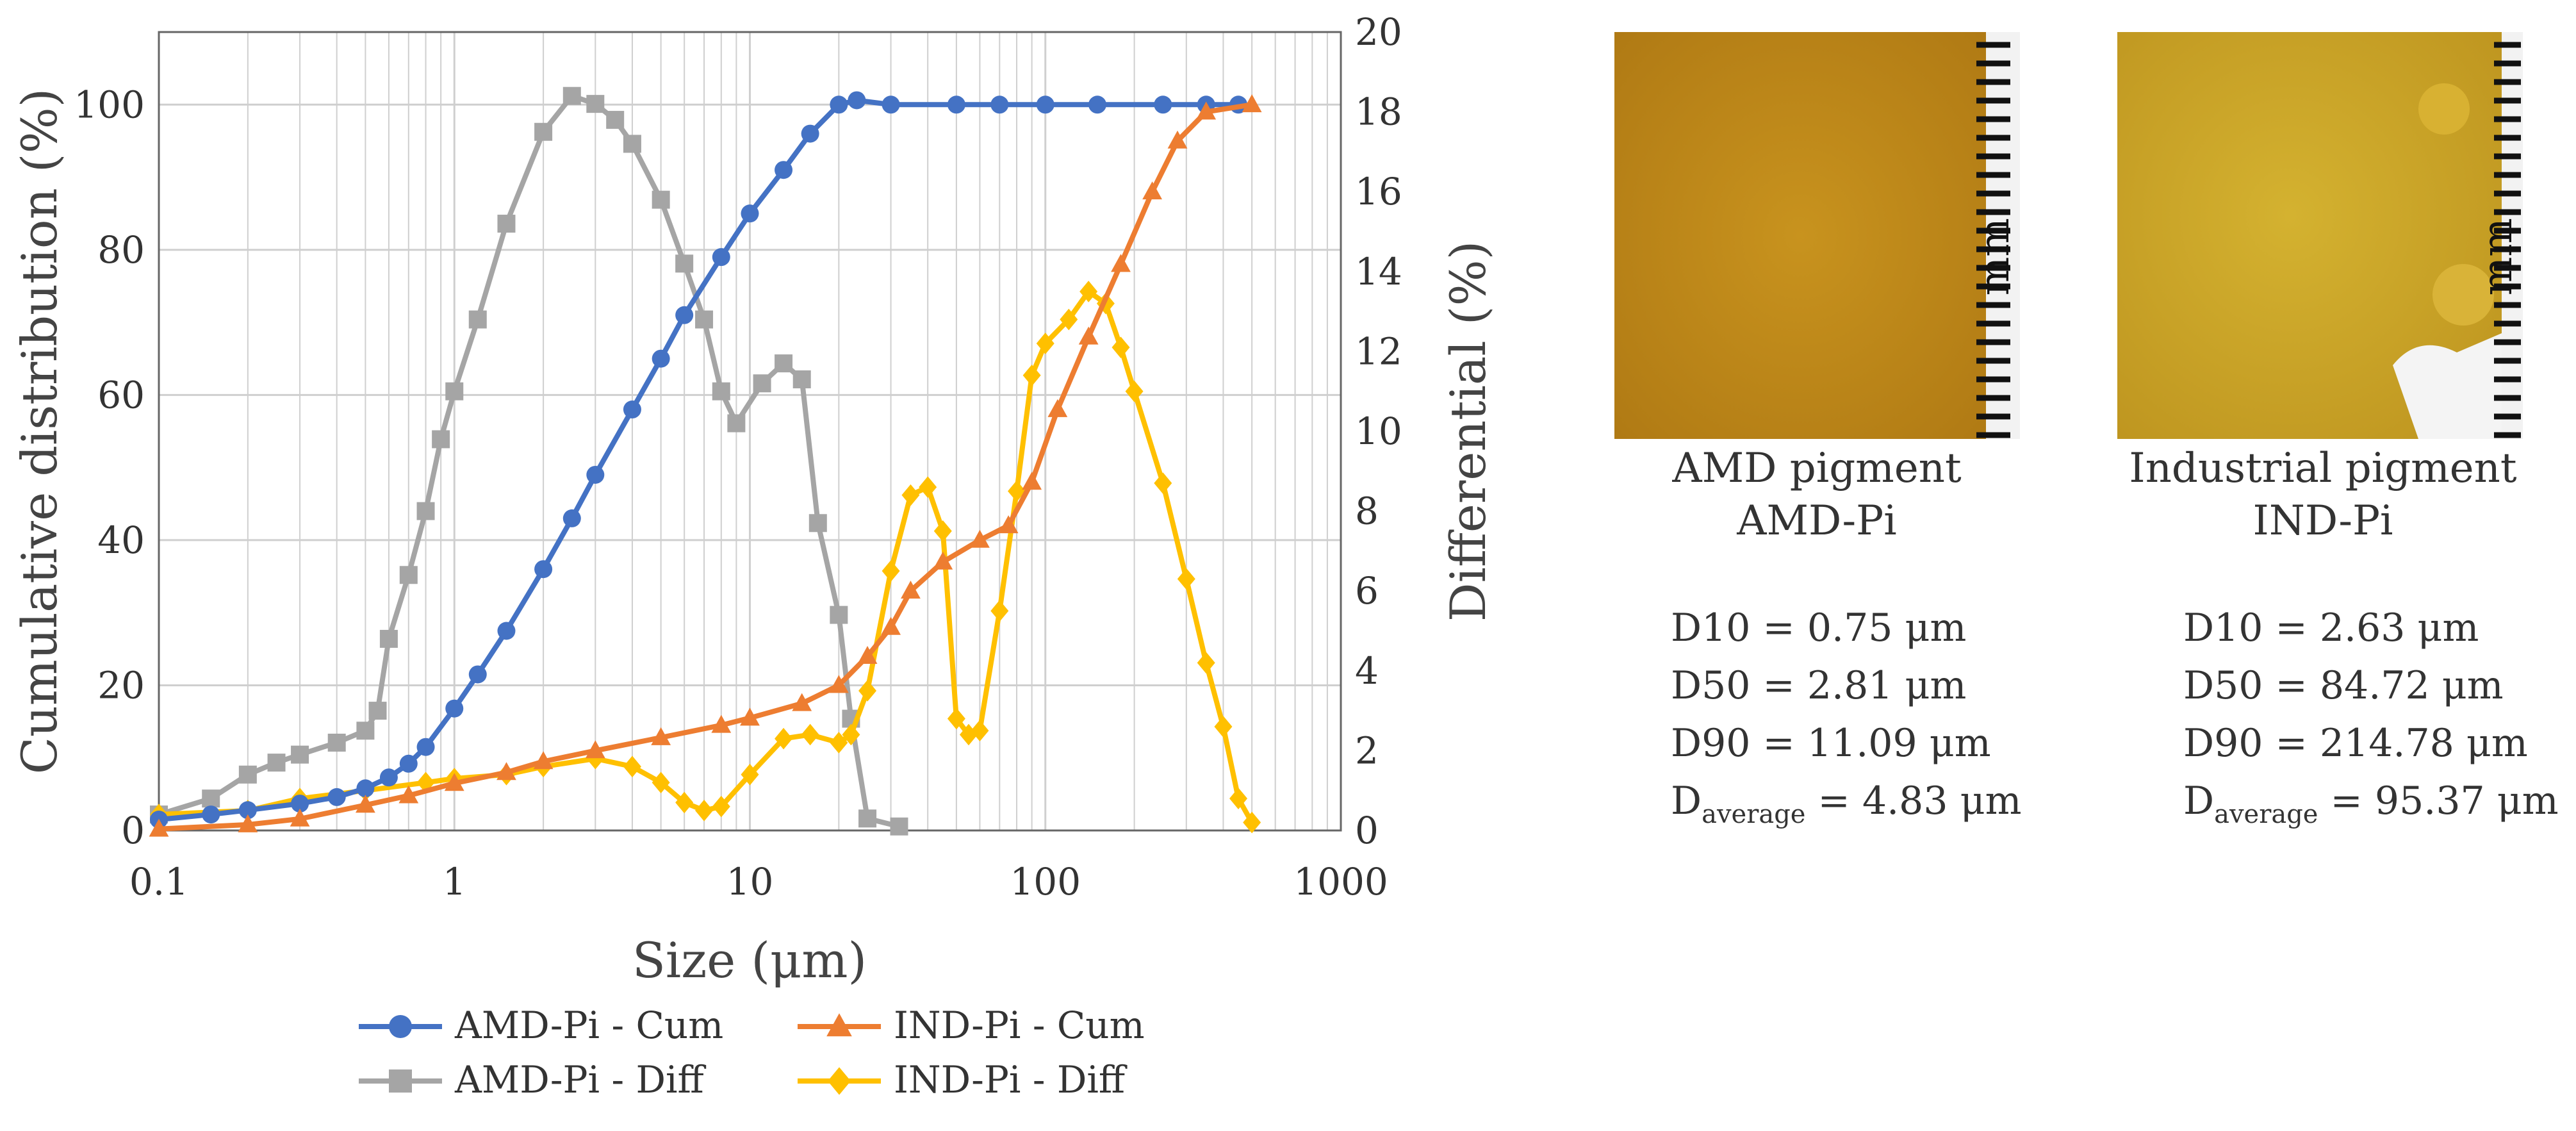  What do you see at coordinates (1367, 511) in the screenshot?
I see `y-right-tick-label: 8` at bounding box center [1367, 511].